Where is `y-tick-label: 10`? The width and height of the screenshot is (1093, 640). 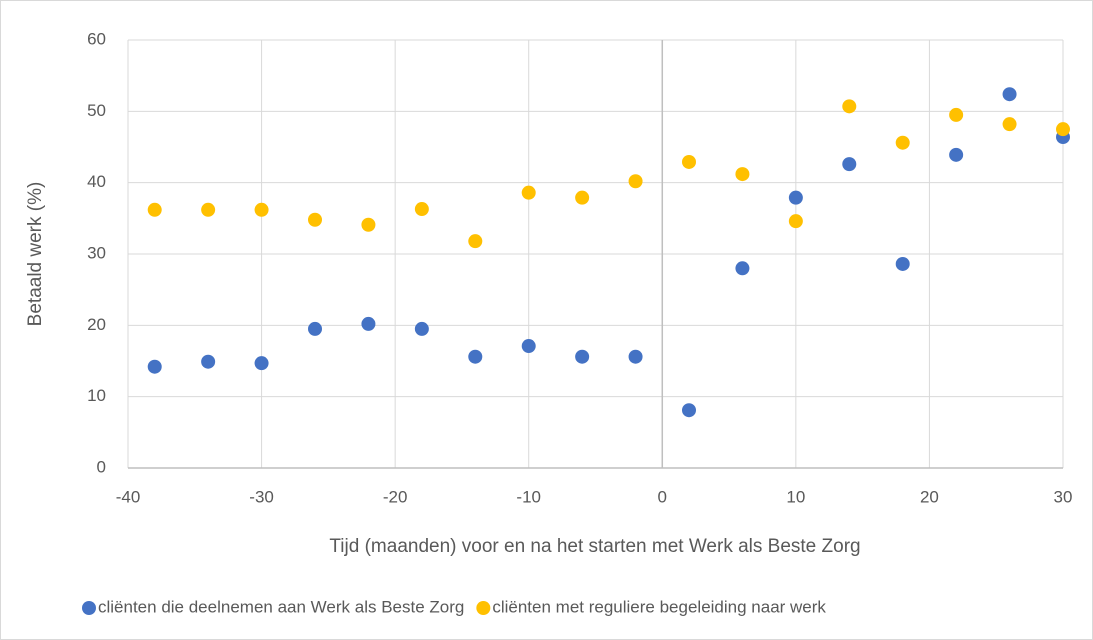 y-tick-label: 10 is located at coordinates (96, 395).